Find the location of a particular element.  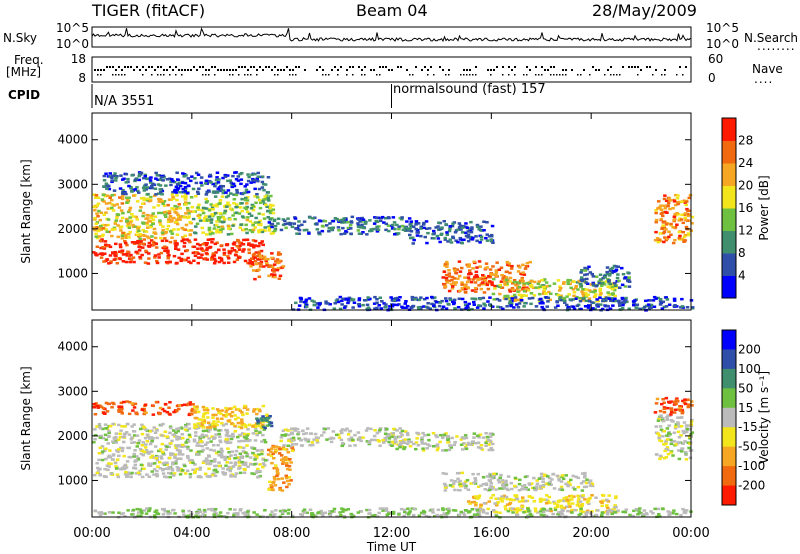

date-label: 28/May/2009 is located at coordinates (644, 10).